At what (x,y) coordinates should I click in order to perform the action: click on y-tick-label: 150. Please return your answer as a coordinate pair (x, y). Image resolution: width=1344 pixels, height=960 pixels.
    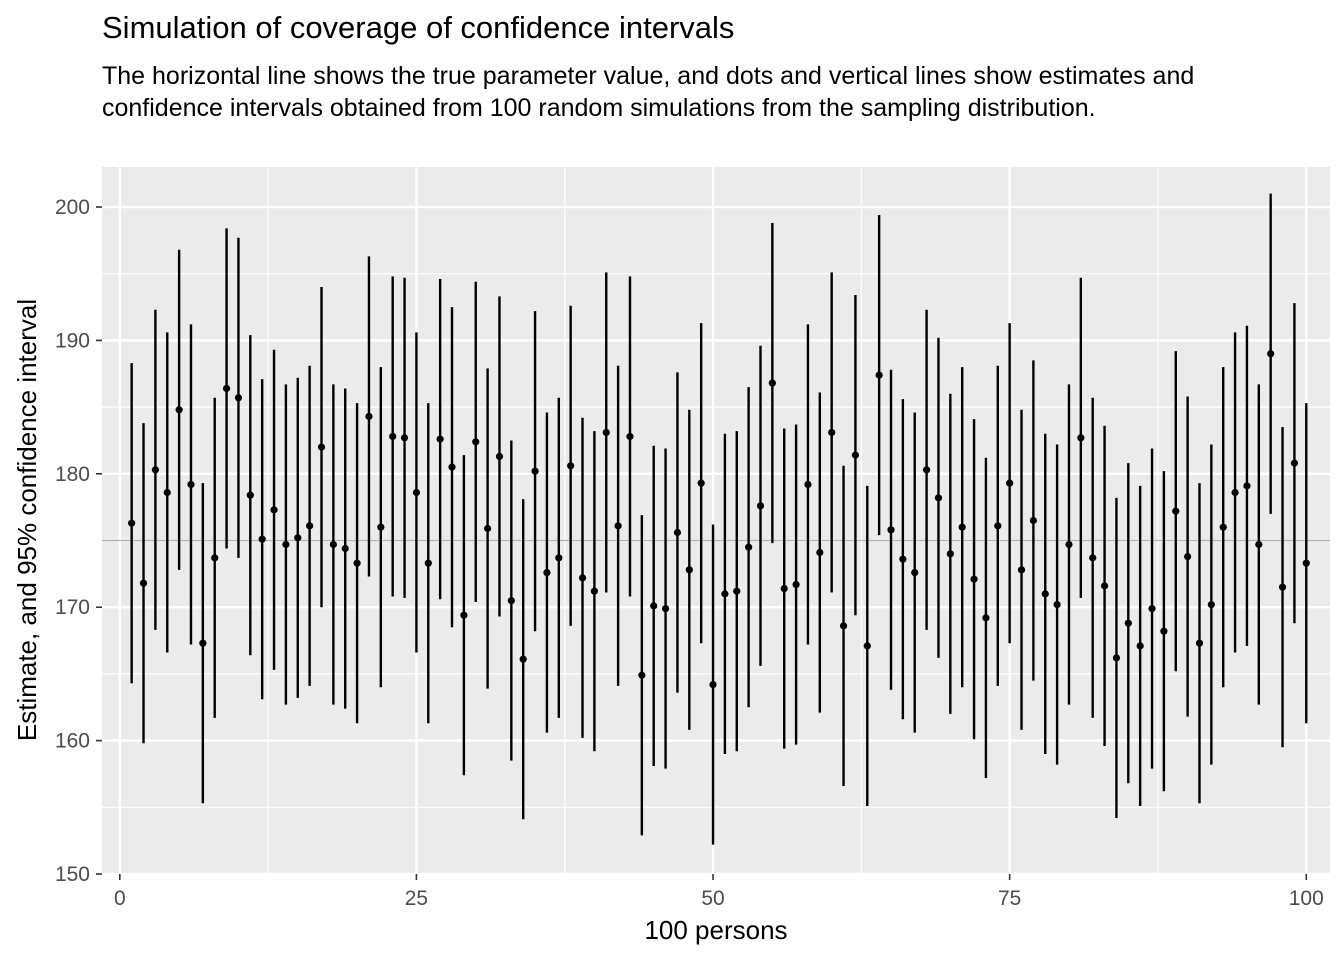
    Looking at the image, I should click on (72, 874).